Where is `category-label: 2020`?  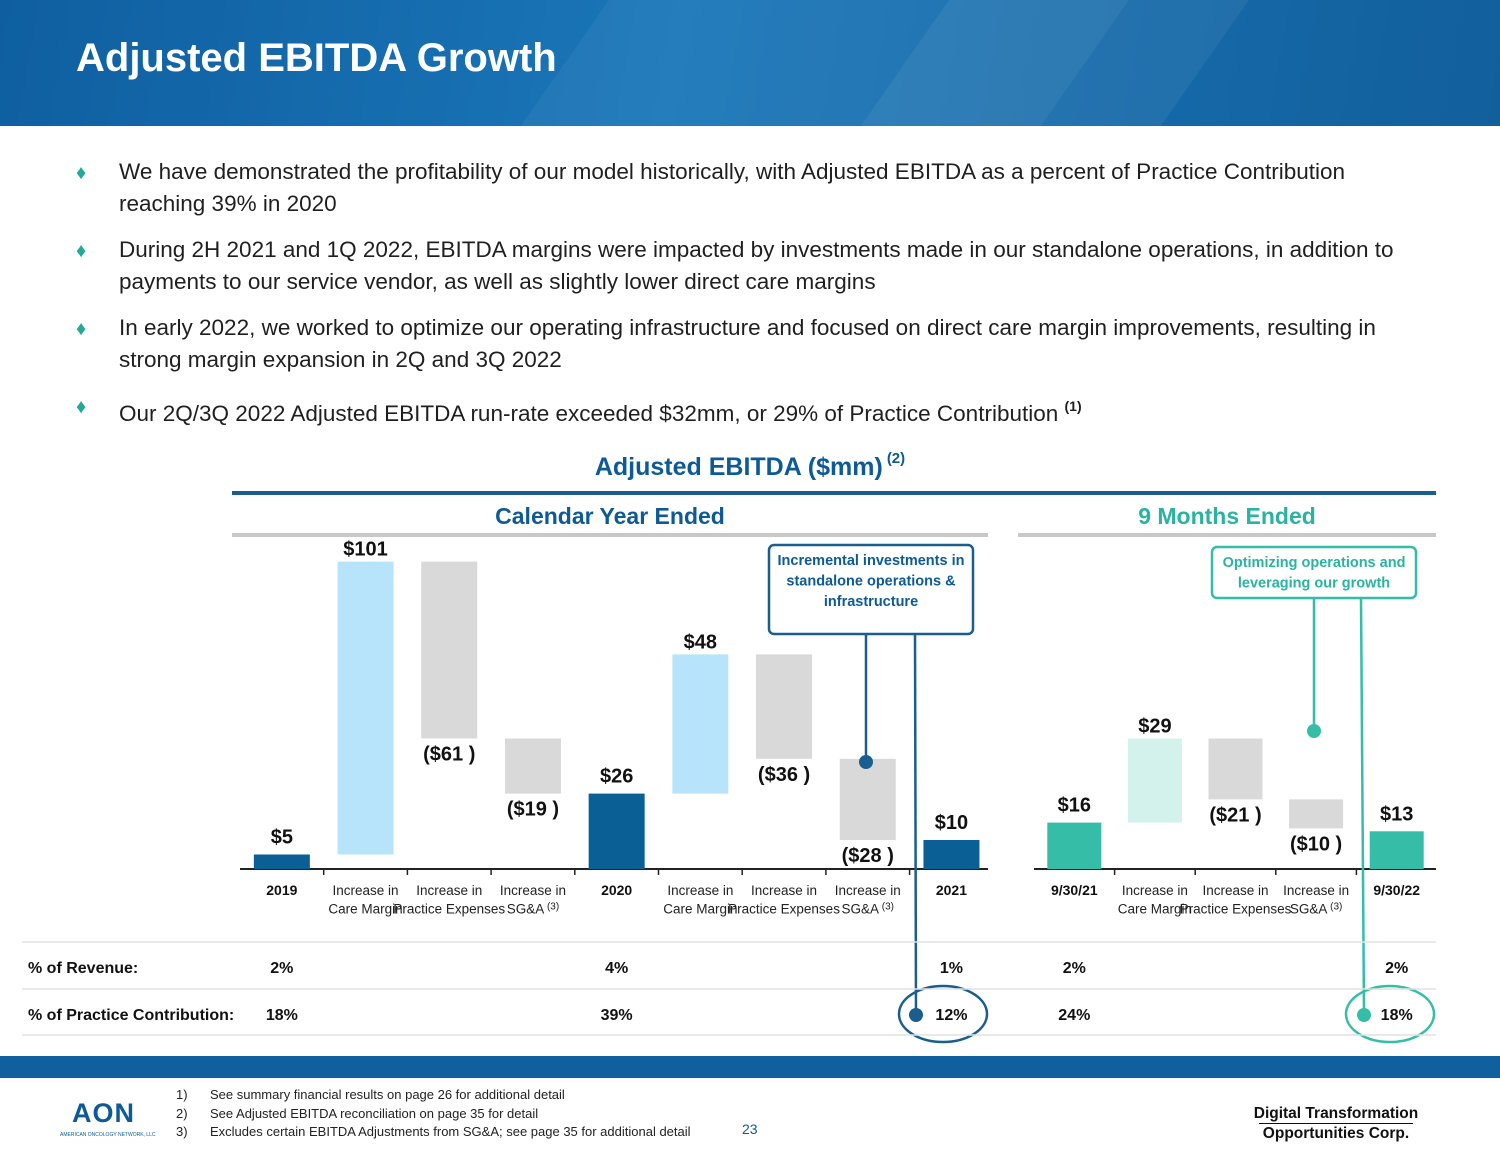
category-label: 2020 is located at coordinates (616, 890).